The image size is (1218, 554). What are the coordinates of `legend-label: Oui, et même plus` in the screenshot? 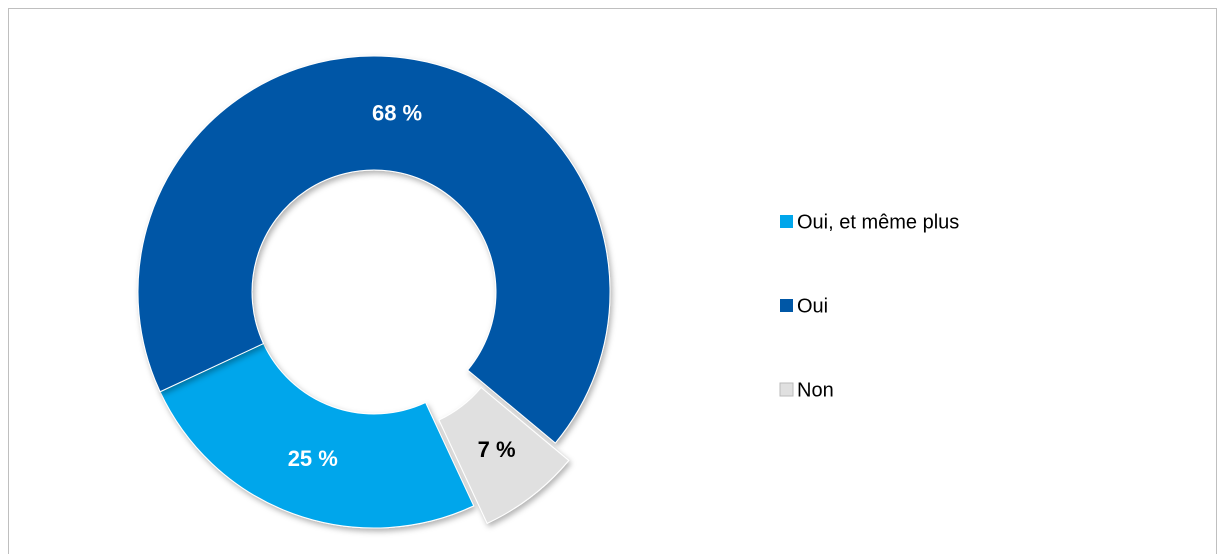 It's located at (878, 222).